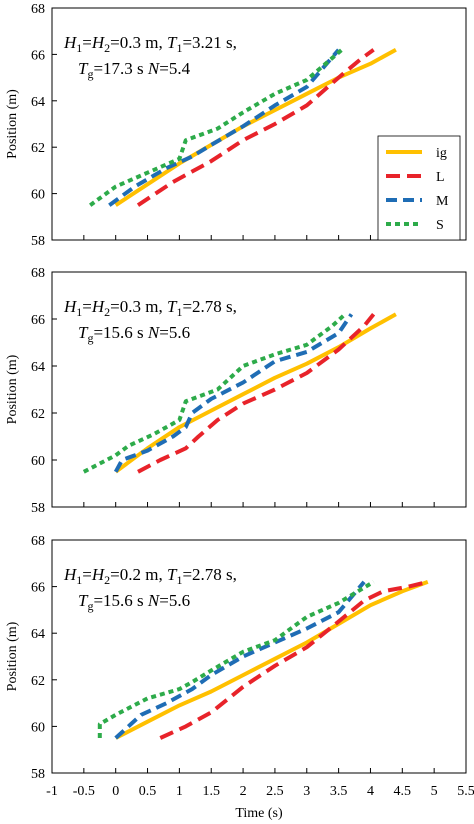 Image resolution: width=474 pixels, height=824 pixels. What do you see at coordinates (419, 188) in the screenshot?
I see `legend: ig LMS` at bounding box center [419, 188].